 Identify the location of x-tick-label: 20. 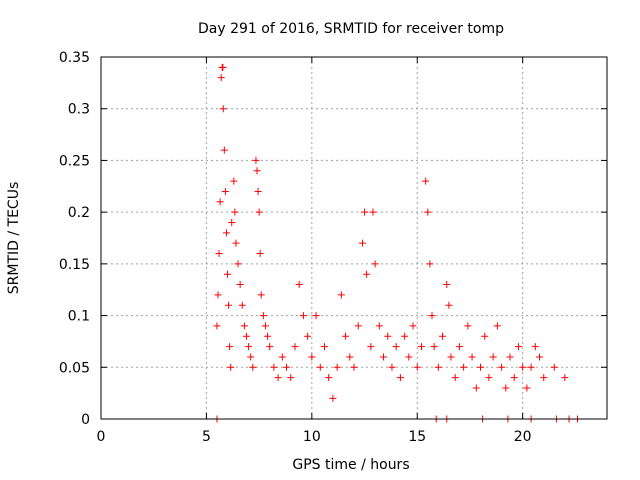
(523, 437).